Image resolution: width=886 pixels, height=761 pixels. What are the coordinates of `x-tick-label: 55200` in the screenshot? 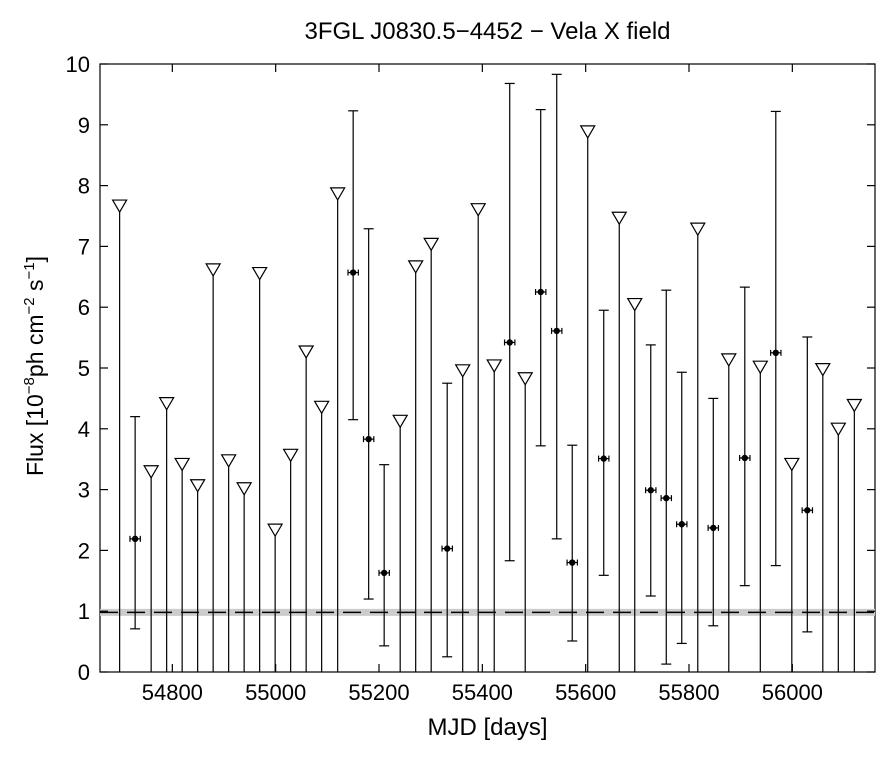 It's located at (378, 692).